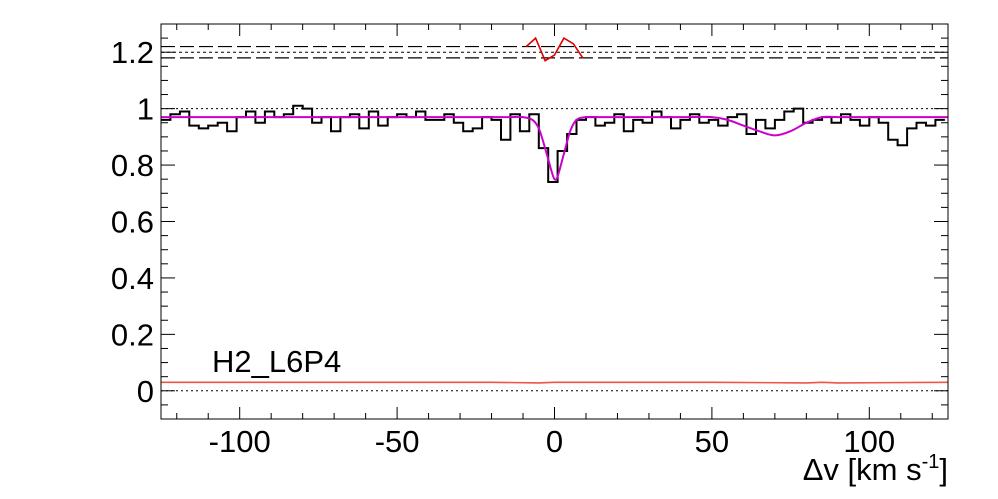  What do you see at coordinates (869, 441) in the screenshot?
I see `x-tick-label: 100` at bounding box center [869, 441].